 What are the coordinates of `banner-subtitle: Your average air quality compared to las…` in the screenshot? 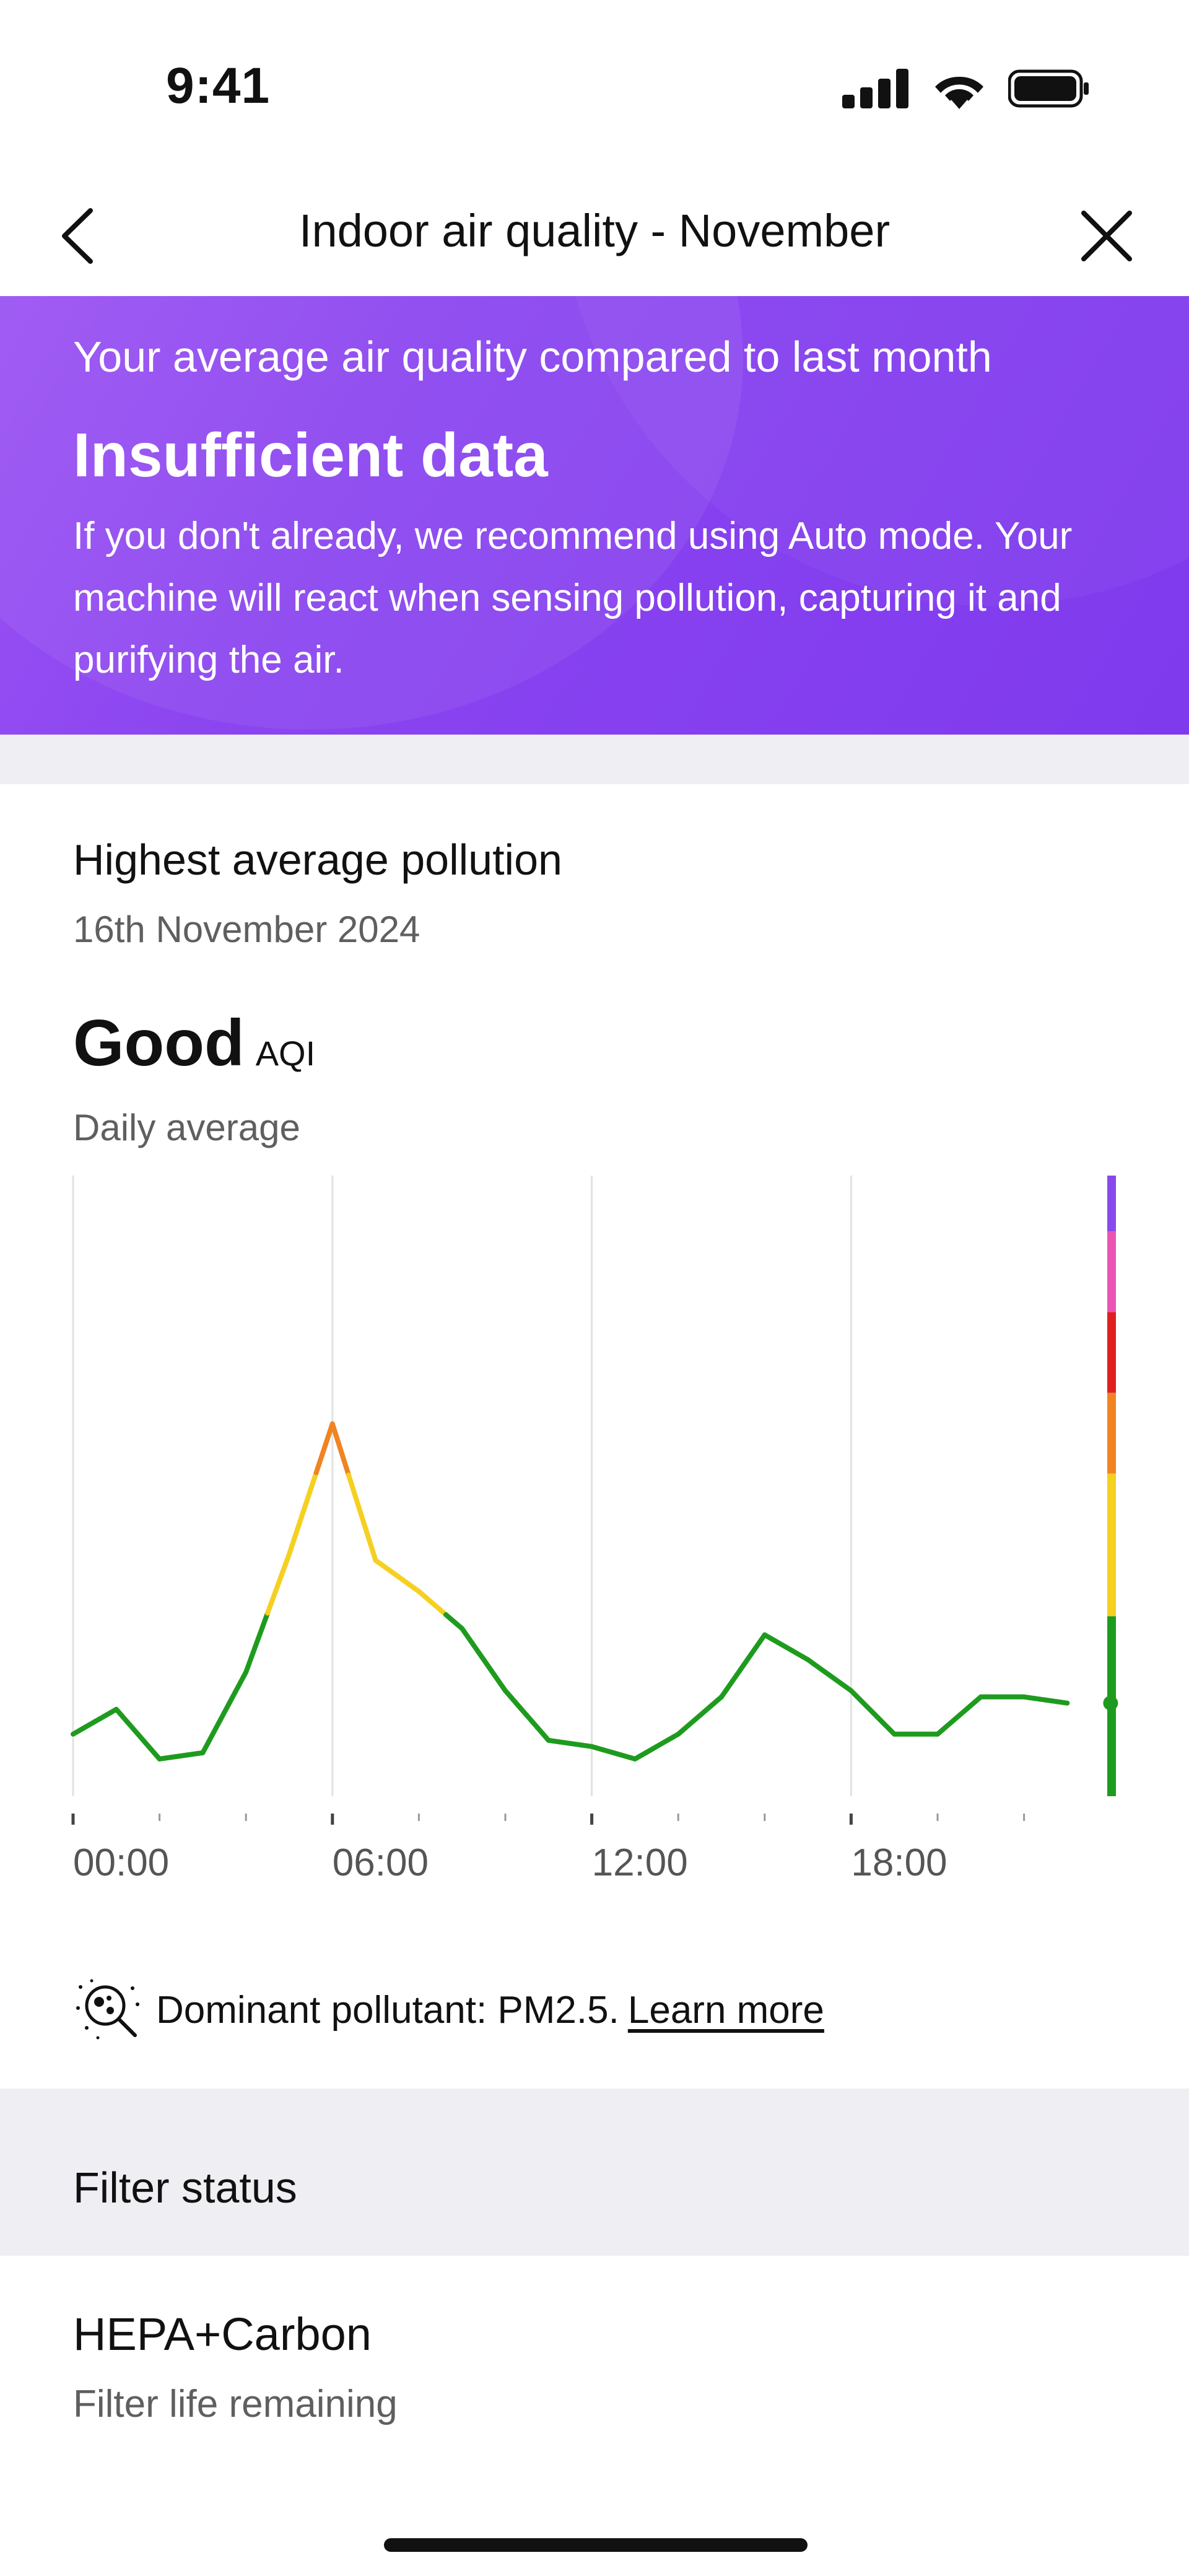 It's located at (532, 357).